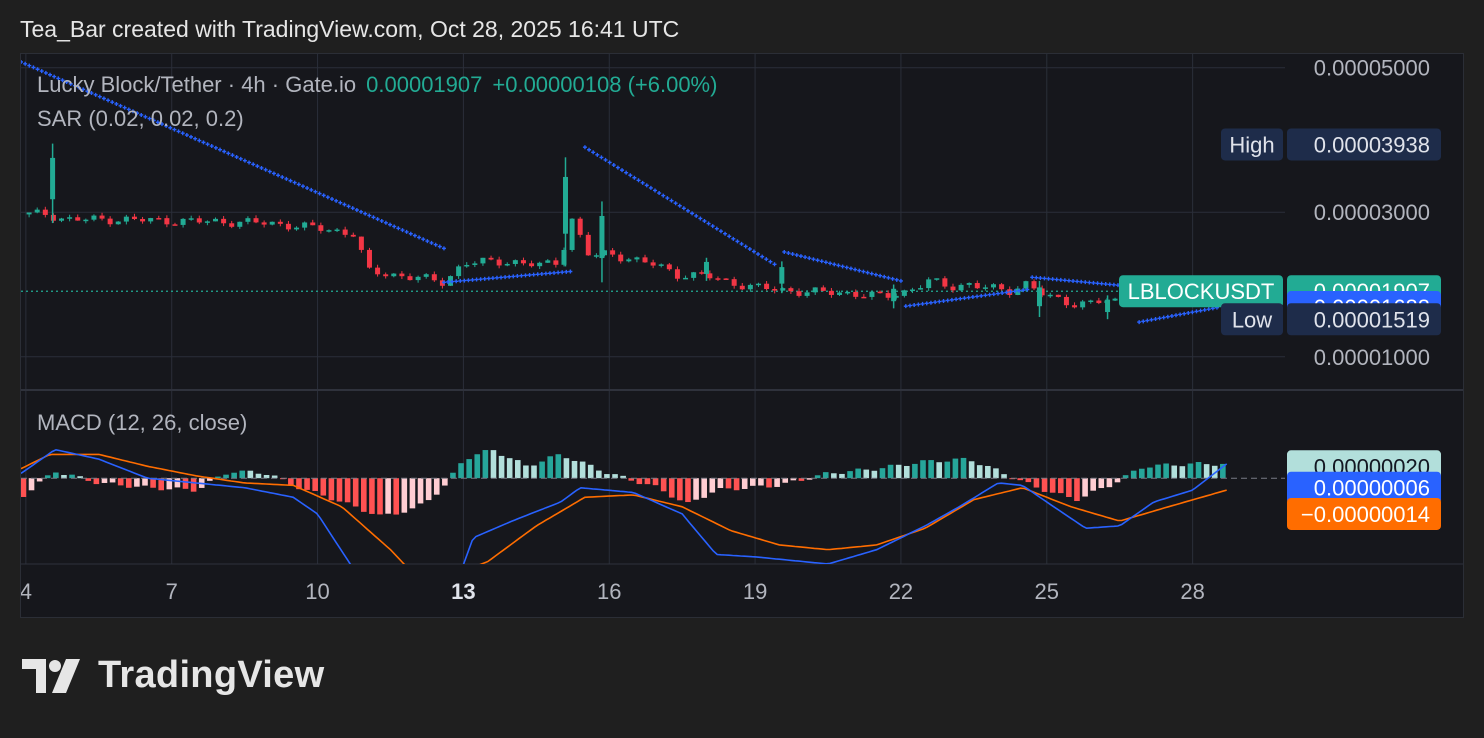 The height and width of the screenshot is (738, 1484). I want to click on low-label-name: Low, so click(1252, 319).